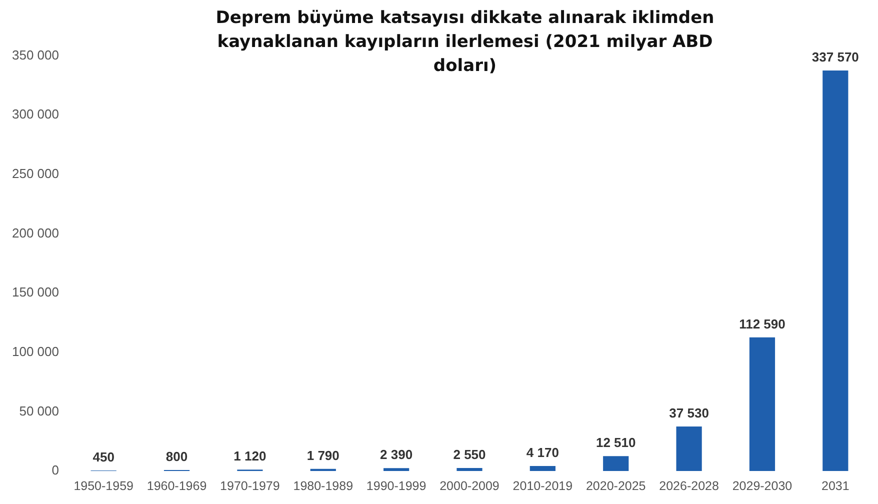 This screenshot has width=878, height=504. What do you see at coordinates (689, 413) in the screenshot?
I see `data-label: 37 530` at bounding box center [689, 413].